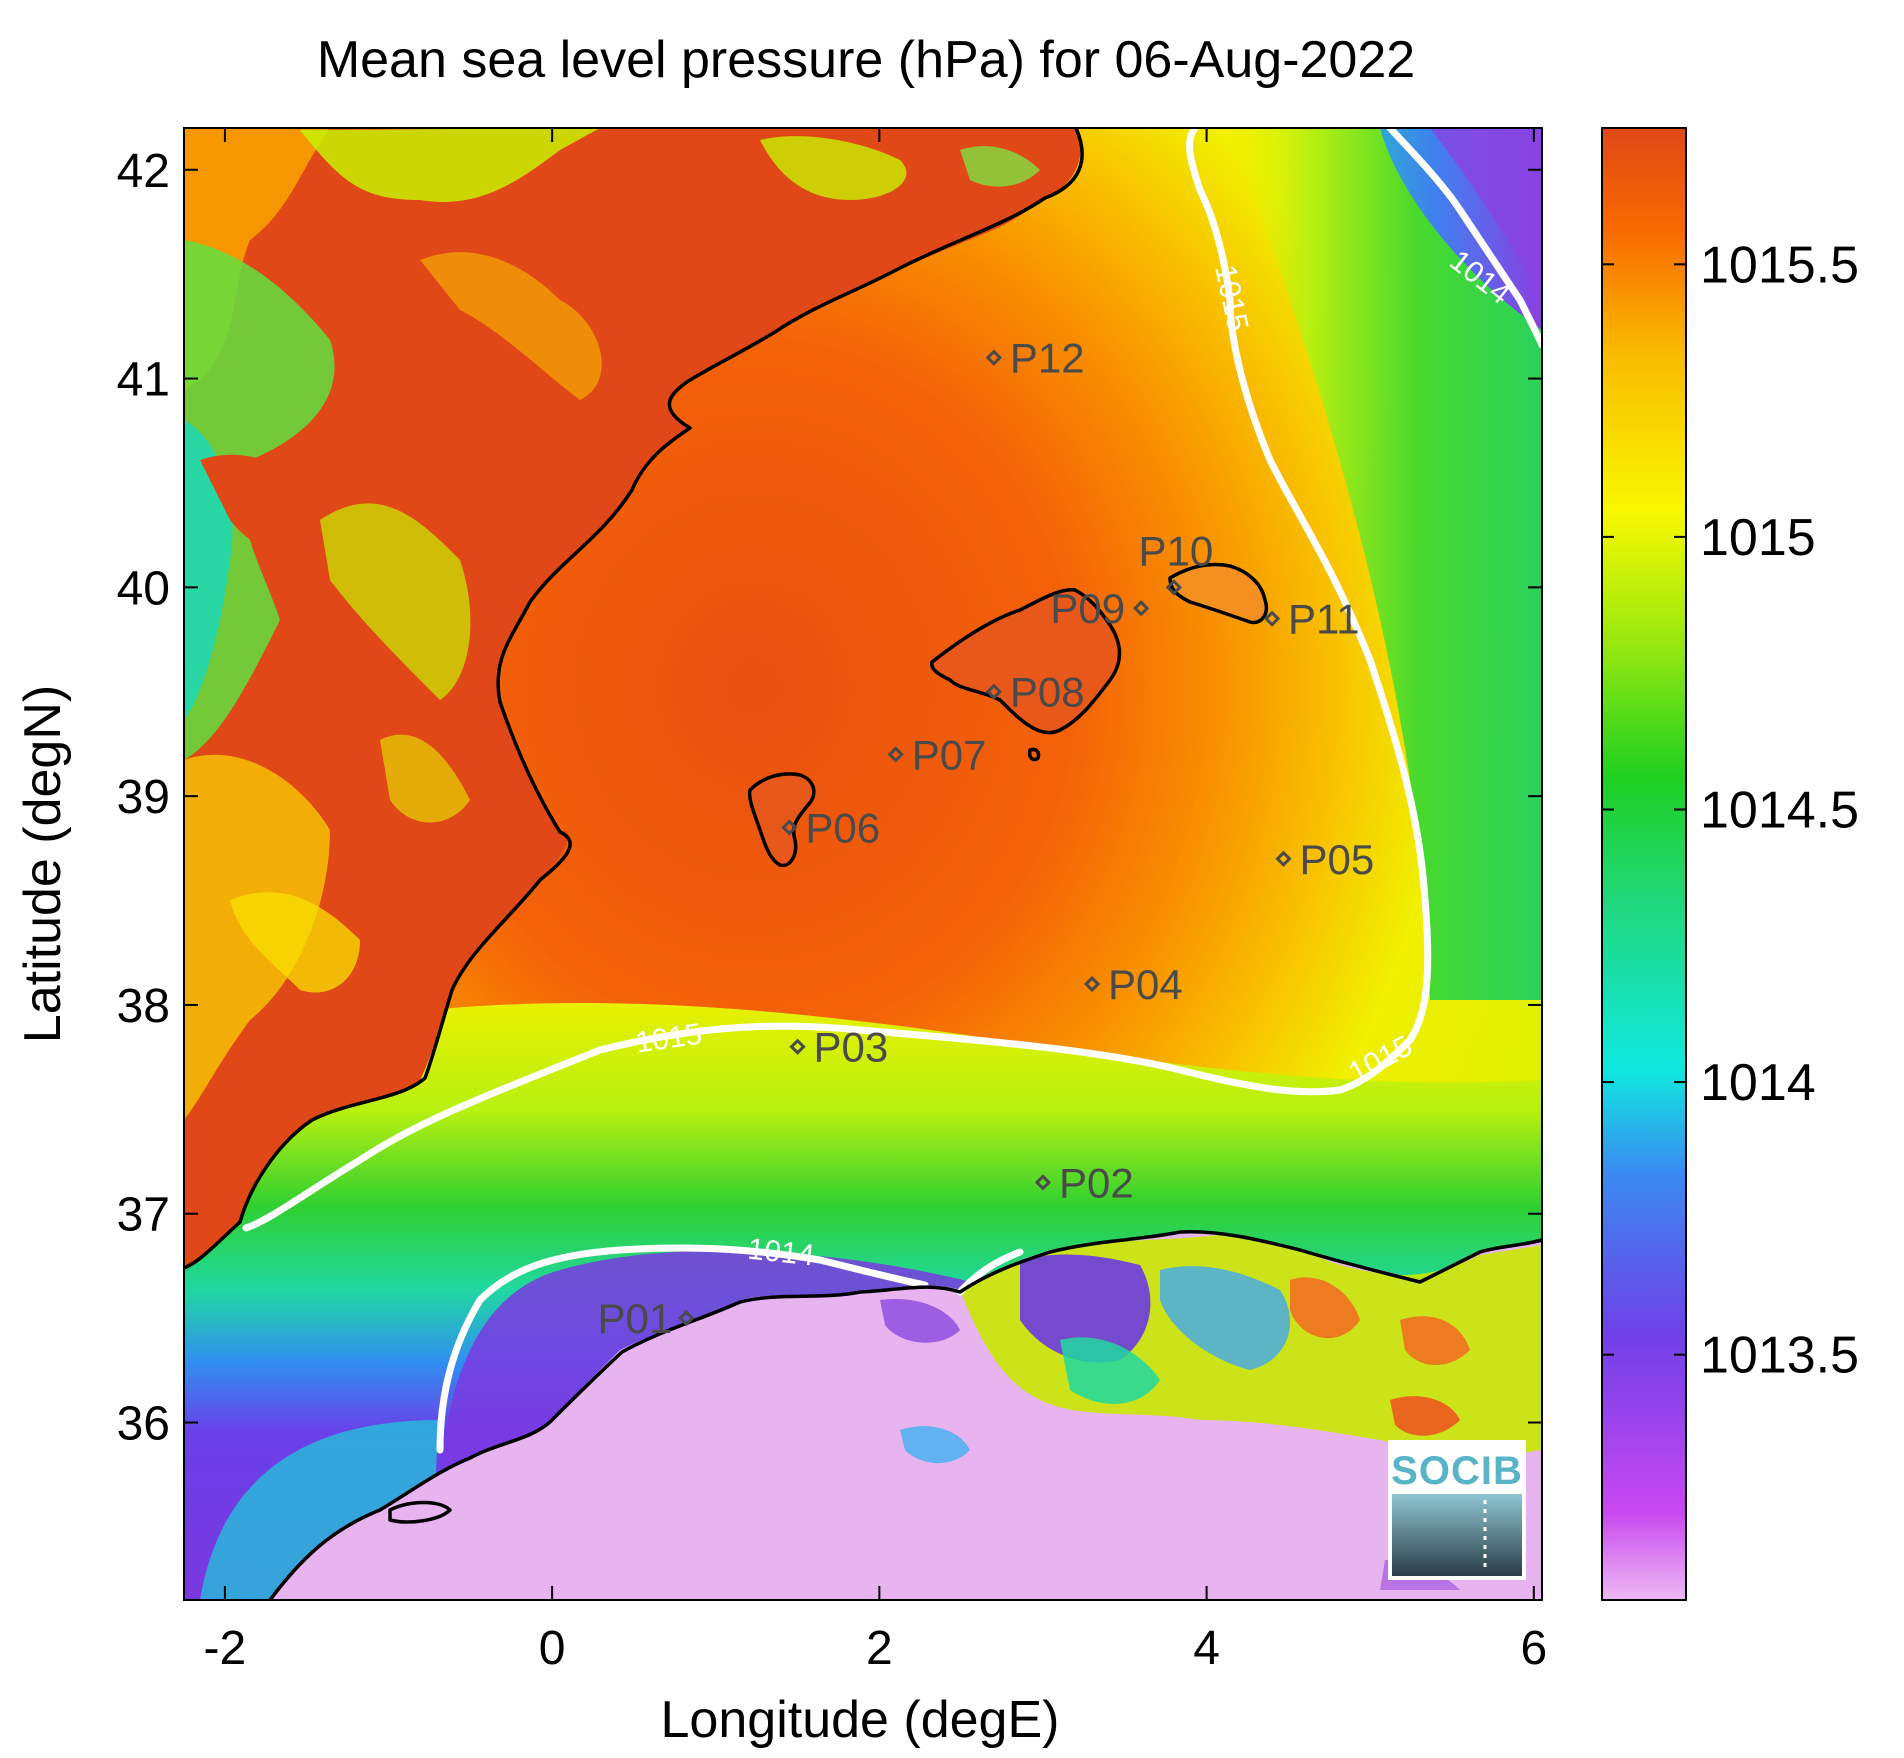 This screenshot has width=1904, height=1758. What do you see at coordinates (1779, 810) in the screenshot?
I see `colorbar-tick-label: 1014.5` at bounding box center [1779, 810].